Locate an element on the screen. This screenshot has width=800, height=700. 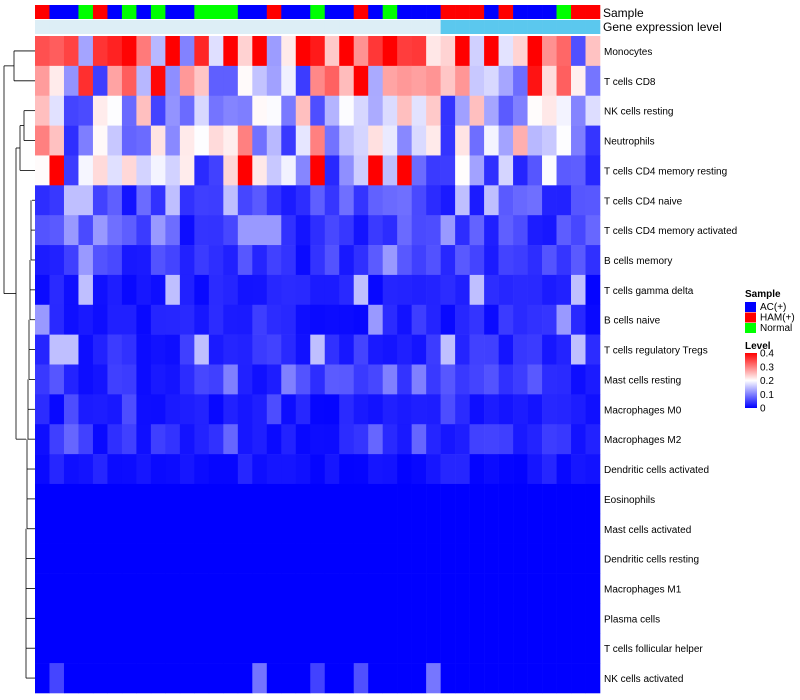
sample-annotation-bar is located at coordinates (318, 12).